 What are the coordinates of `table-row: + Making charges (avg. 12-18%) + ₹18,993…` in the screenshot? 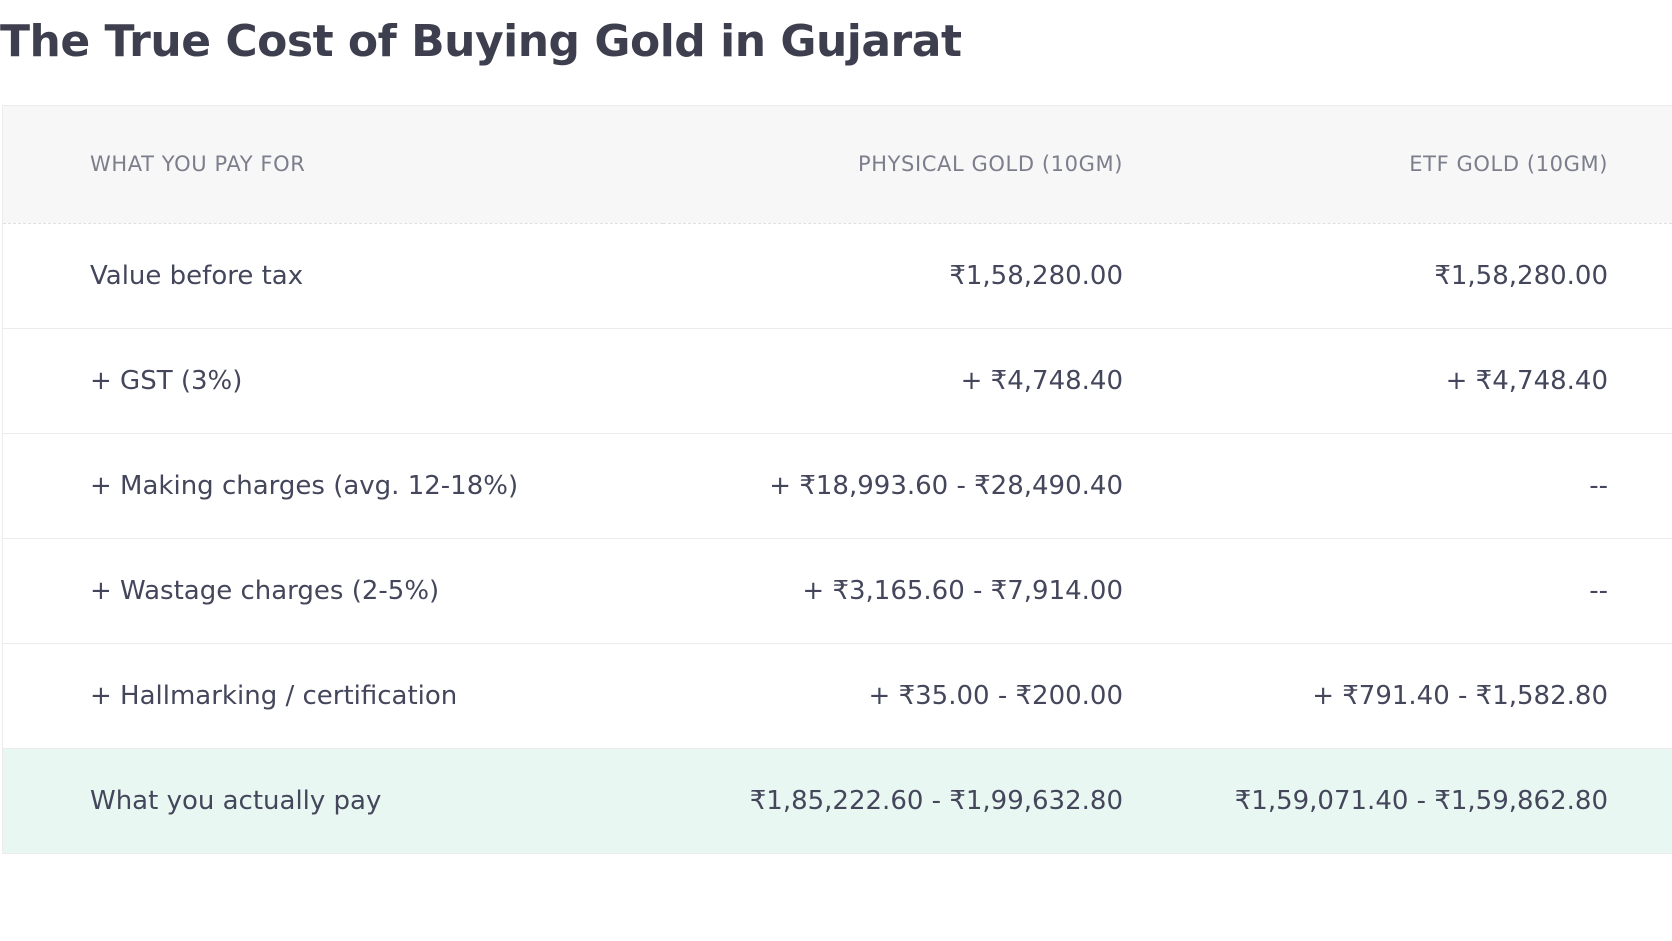 It's located at (837, 485).